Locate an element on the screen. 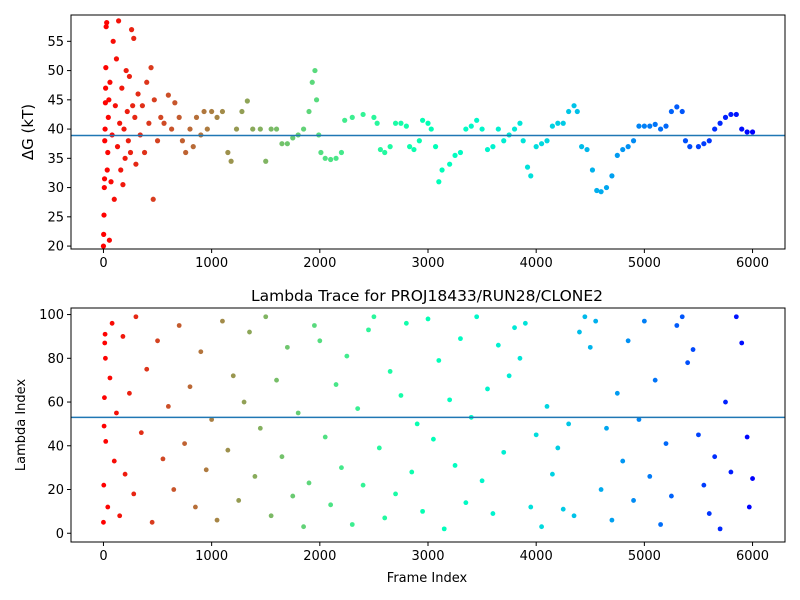  lambda-y-tick-label: 80 is located at coordinates (55, 359).